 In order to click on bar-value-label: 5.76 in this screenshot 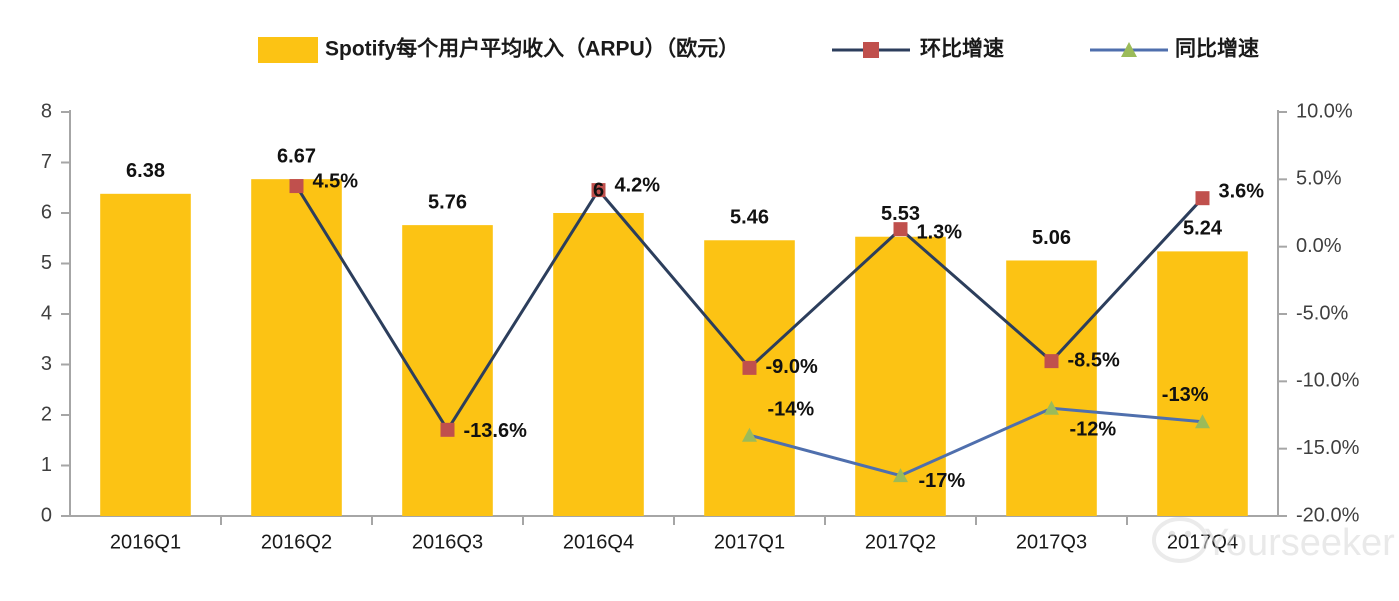, I will do `click(447, 202)`.